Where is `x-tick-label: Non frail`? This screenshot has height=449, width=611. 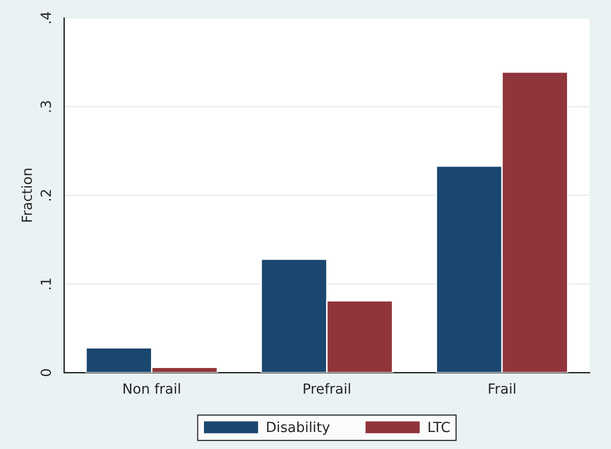 x-tick-label: Non frail is located at coordinates (152, 388).